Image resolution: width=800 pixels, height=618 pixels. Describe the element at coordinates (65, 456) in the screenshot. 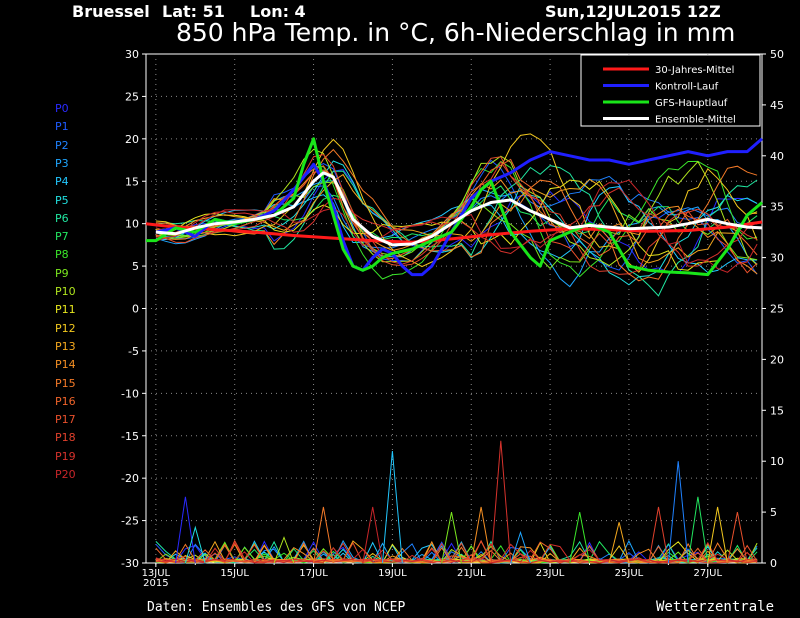

I see `member-label-p19: P19` at that location.